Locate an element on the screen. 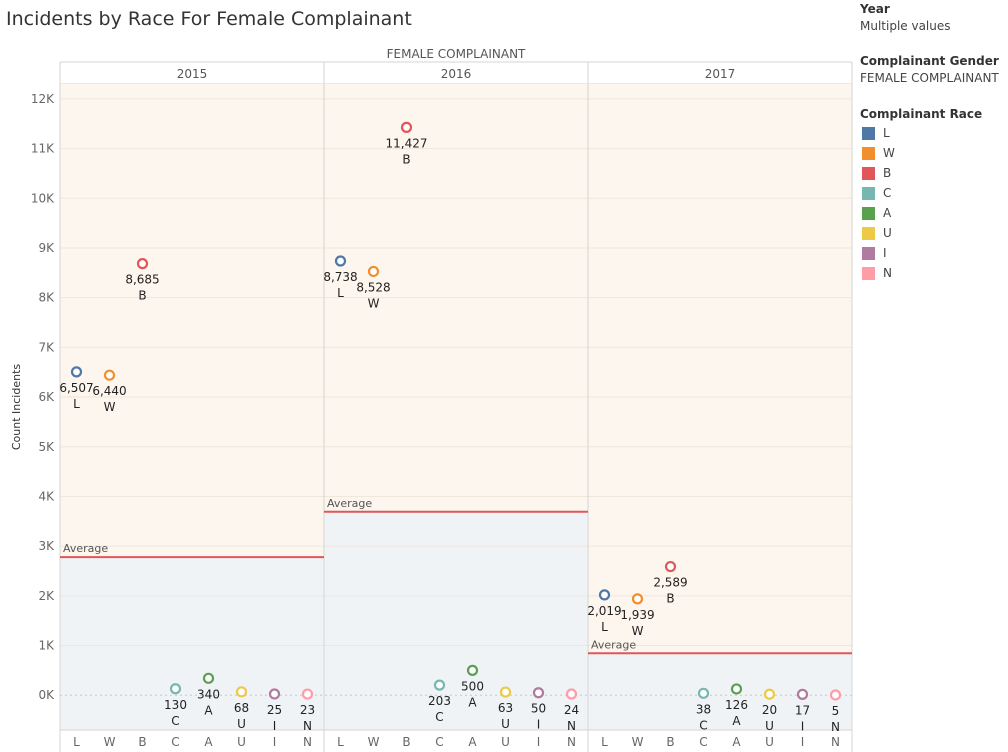 Image resolution: width=1008 pixels, height=752 pixels. data-label-value: 23 is located at coordinates (307, 710).